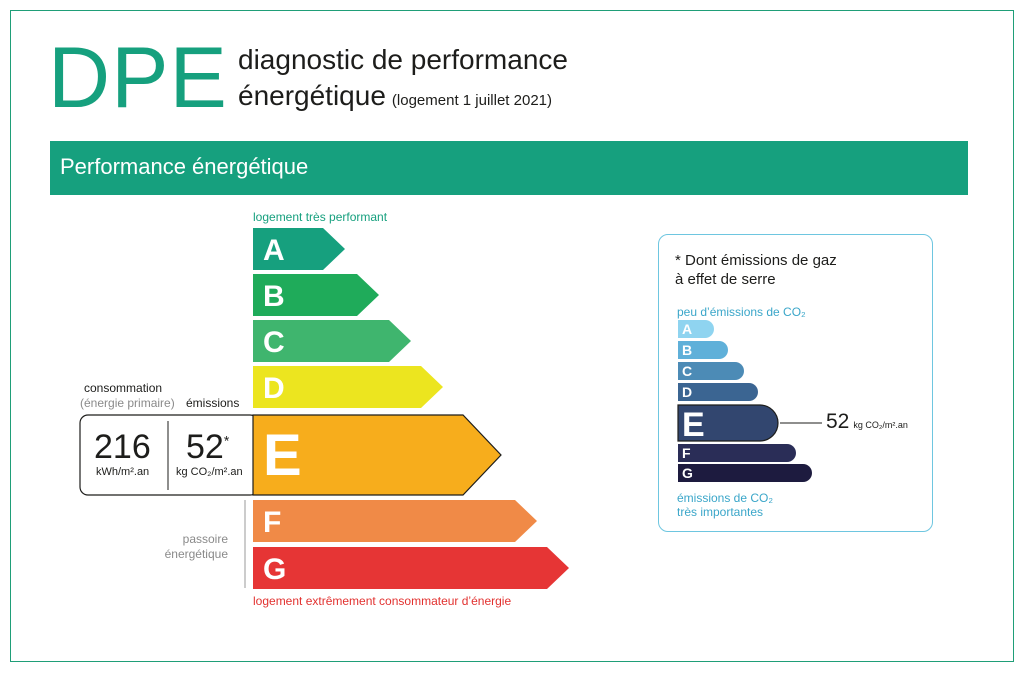 This screenshot has width=1024, height=673. I want to click on title-line-2: énergétique (logement 1 juillet 2021), so click(395, 98).